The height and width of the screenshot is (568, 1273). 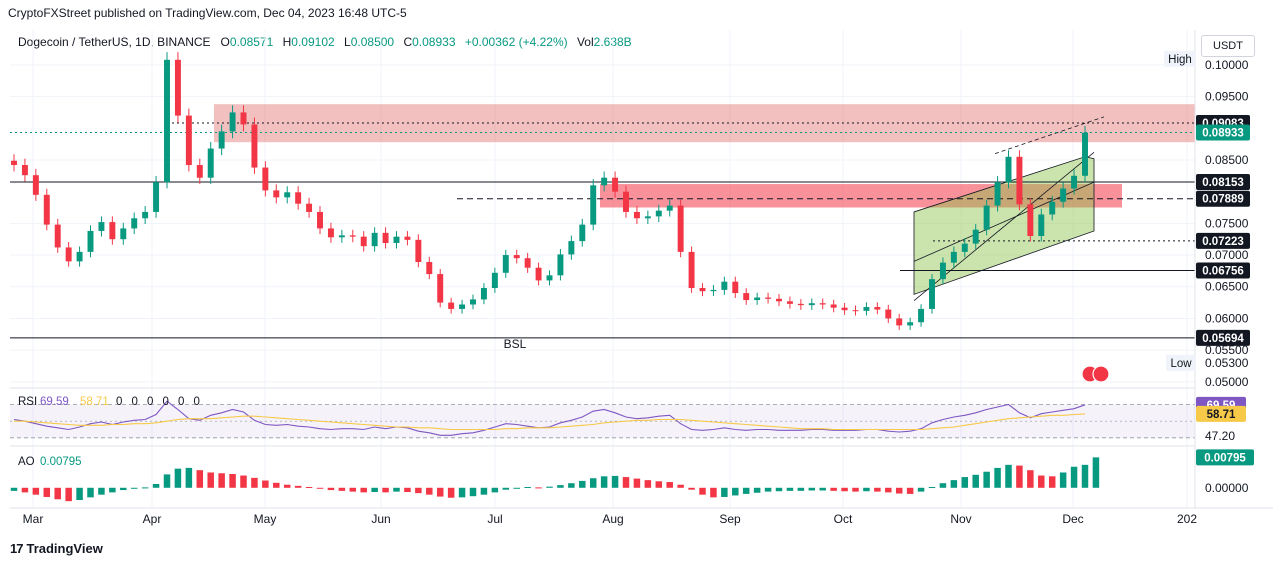 I want to click on rsi-scale-label: 47.20, so click(x=1220, y=436).